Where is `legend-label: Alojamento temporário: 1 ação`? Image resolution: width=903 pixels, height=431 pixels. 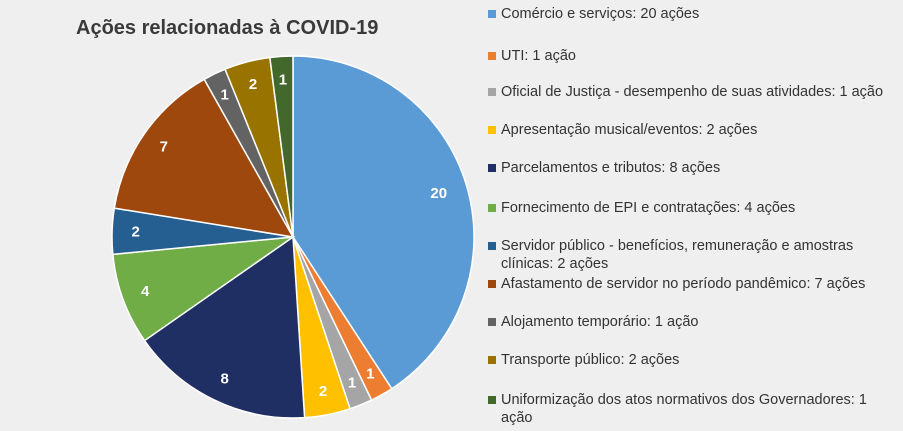 legend-label: Alojamento temporário: 1 ação is located at coordinates (600, 322).